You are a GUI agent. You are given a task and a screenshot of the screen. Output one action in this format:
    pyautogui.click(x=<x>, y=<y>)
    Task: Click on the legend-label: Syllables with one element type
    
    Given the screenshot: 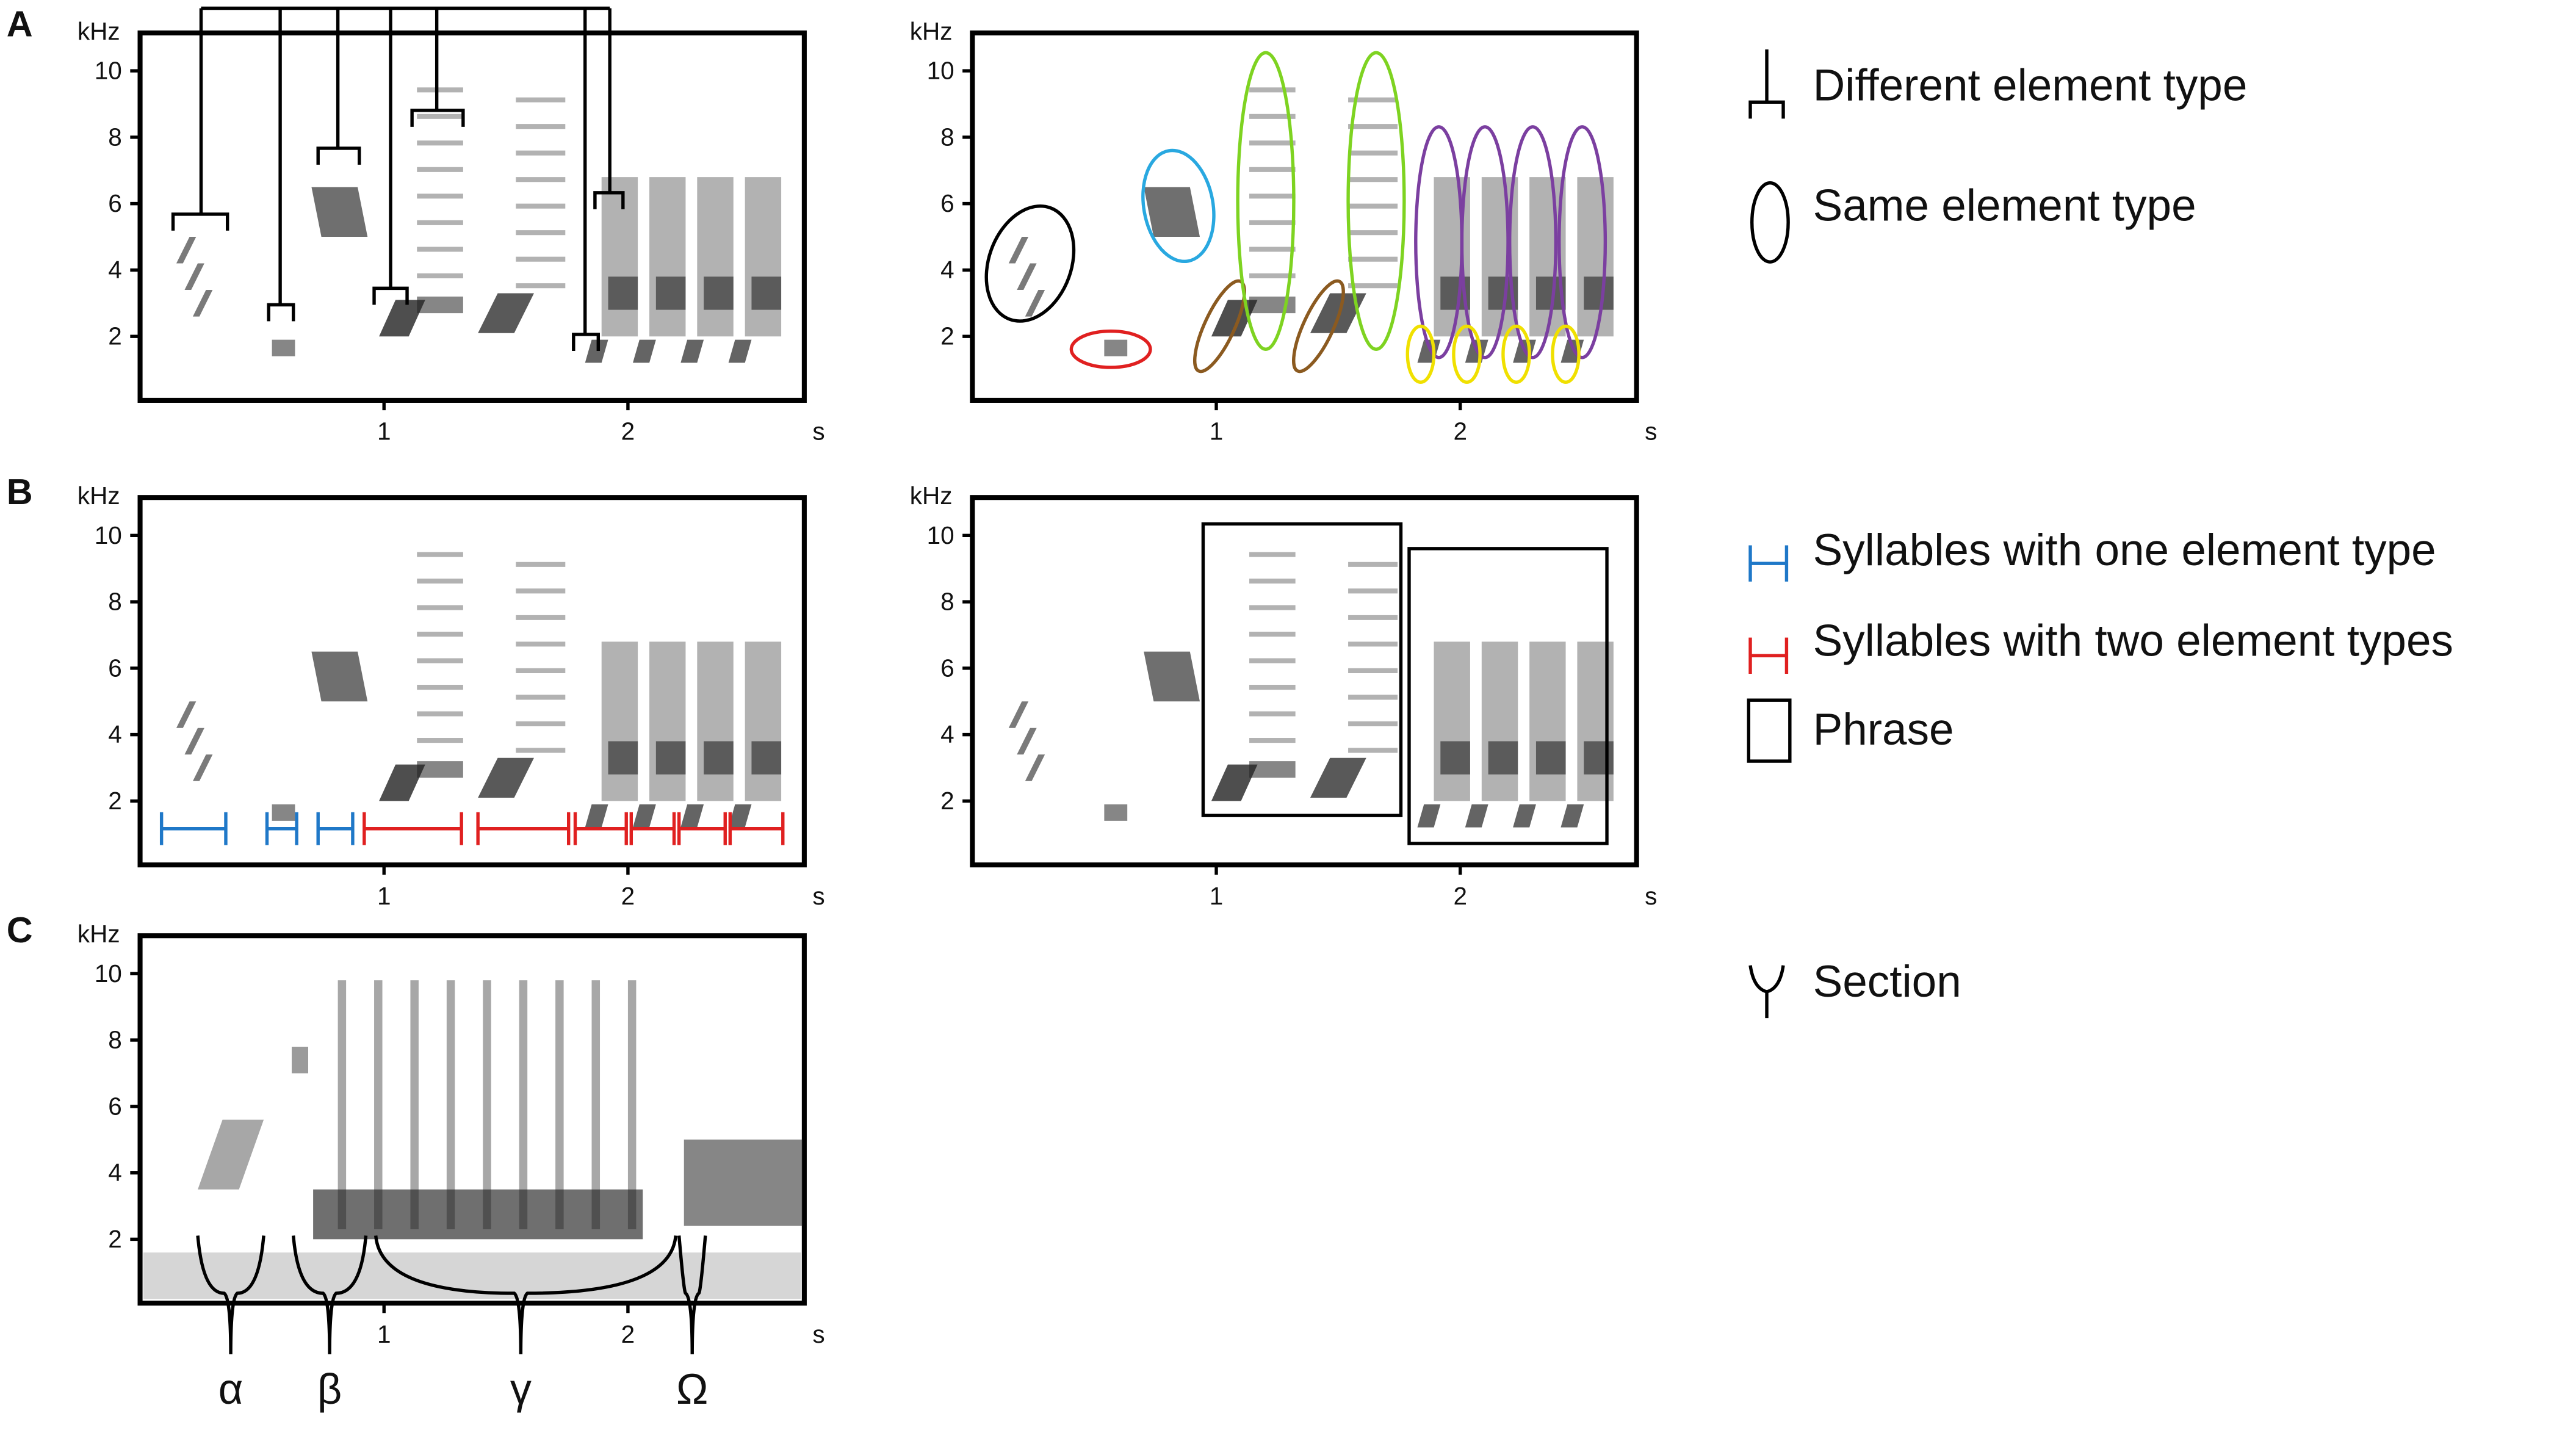 What is the action you would take?
    pyautogui.click(x=2124, y=550)
    